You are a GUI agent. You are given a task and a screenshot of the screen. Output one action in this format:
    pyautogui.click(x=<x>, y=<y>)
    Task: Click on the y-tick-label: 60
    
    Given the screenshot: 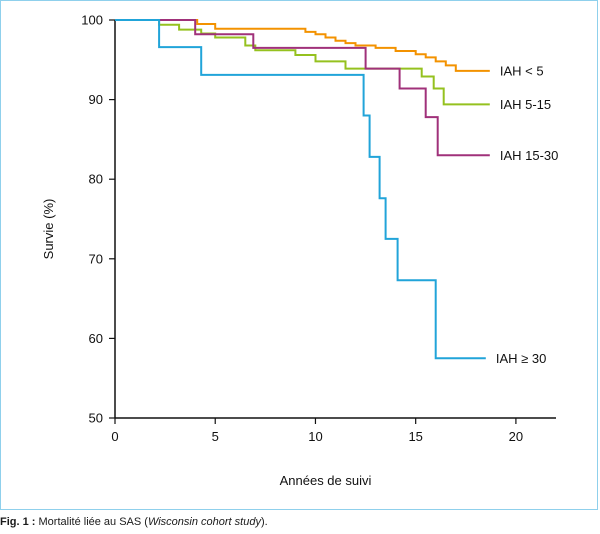 What is the action you would take?
    pyautogui.click(x=96, y=338)
    